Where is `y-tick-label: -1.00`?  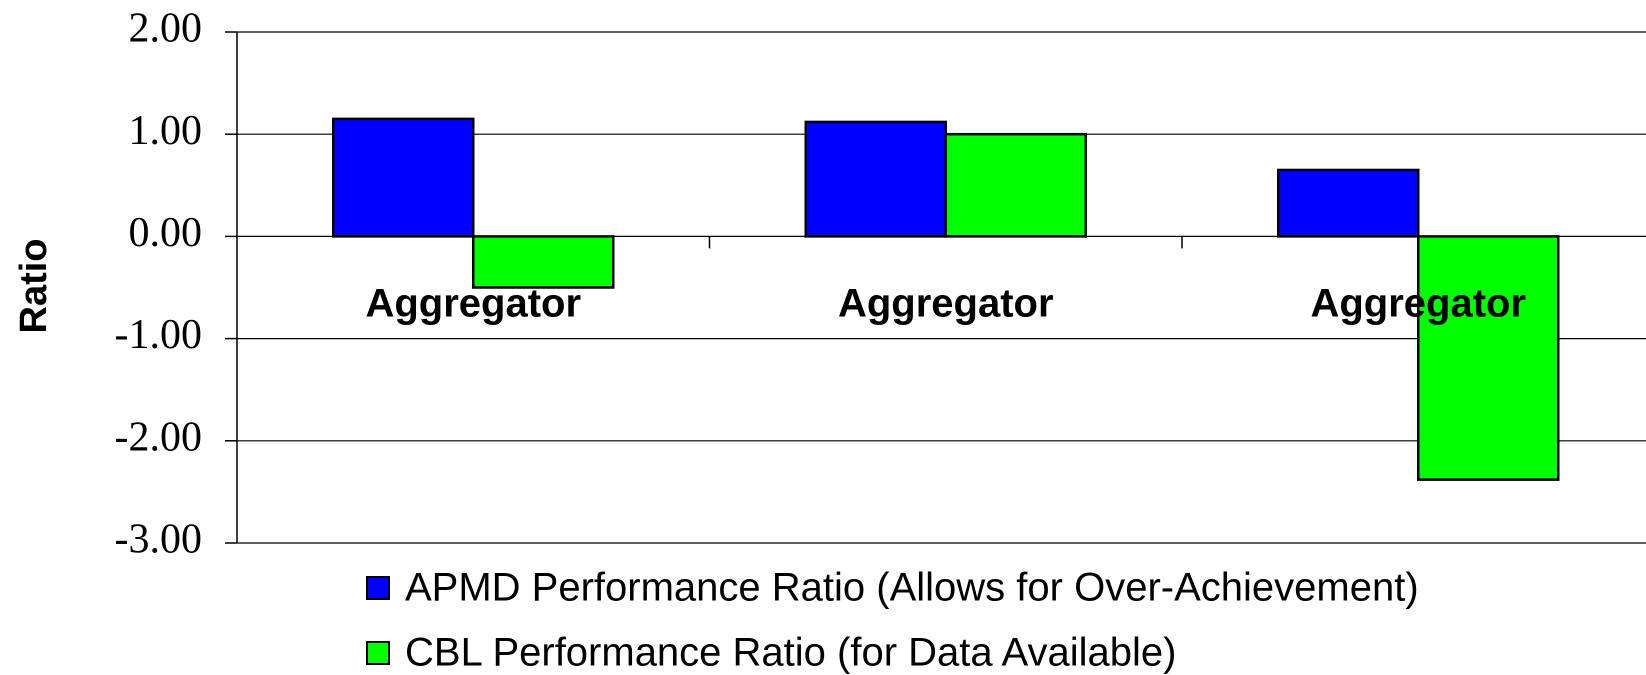 y-tick-label: -1.00 is located at coordinates (159, 335).